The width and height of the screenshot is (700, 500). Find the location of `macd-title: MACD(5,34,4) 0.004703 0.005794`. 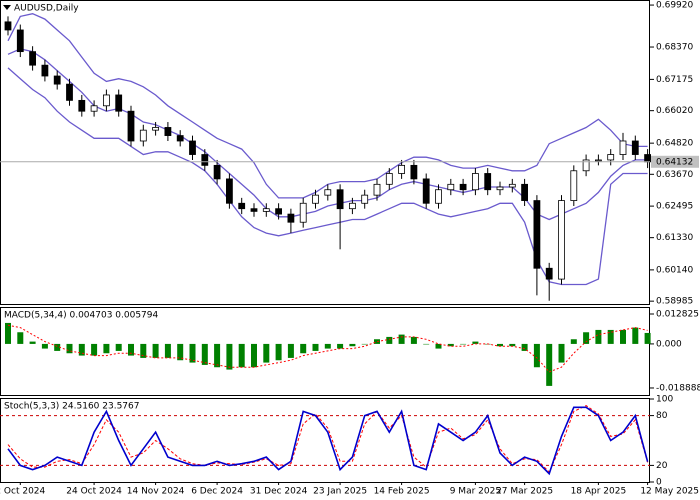

macd-title: MACD(5,34,4) 0.004703 0.005794 is located at coordinates (81, 316).